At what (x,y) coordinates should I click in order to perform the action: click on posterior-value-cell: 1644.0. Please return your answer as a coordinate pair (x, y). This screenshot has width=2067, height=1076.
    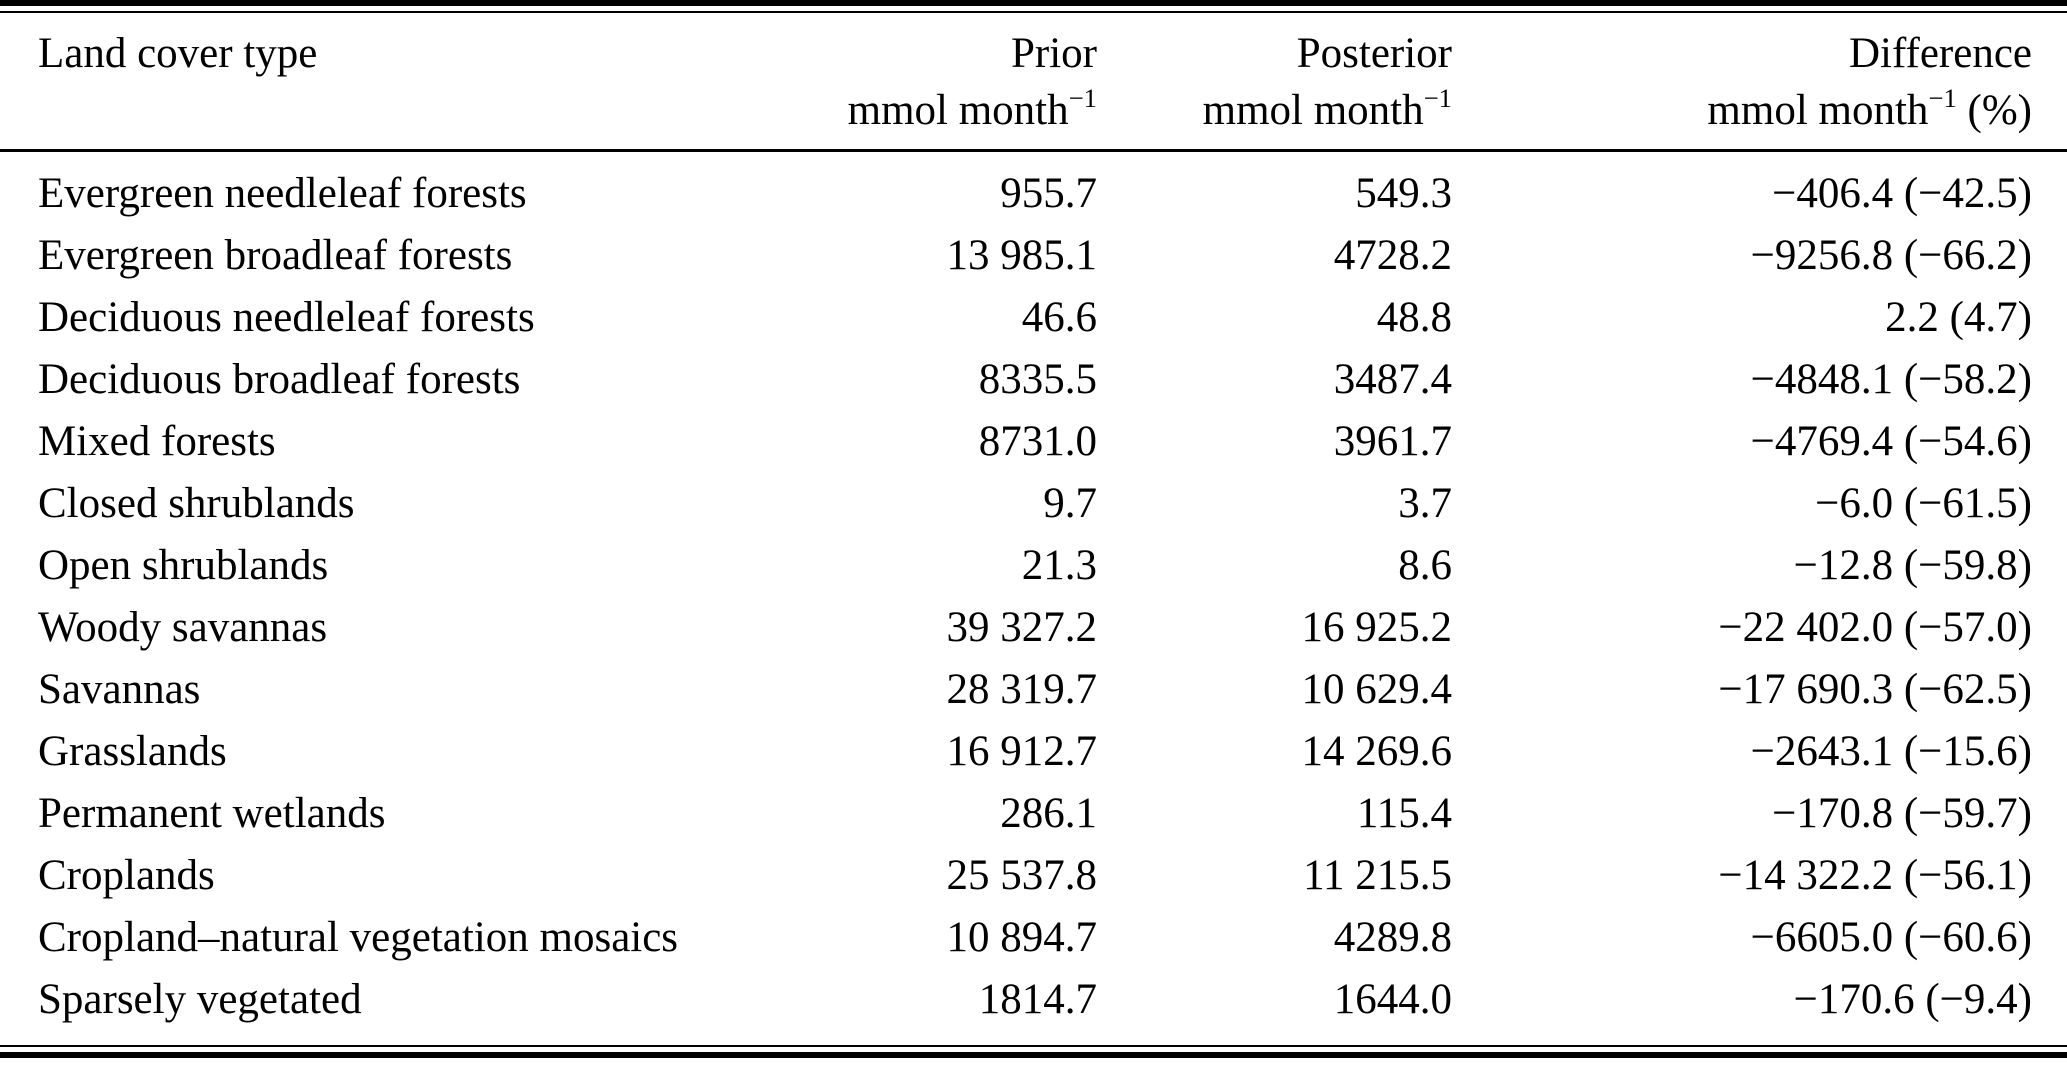
    Looking at the image, I should click on (1392, 999).